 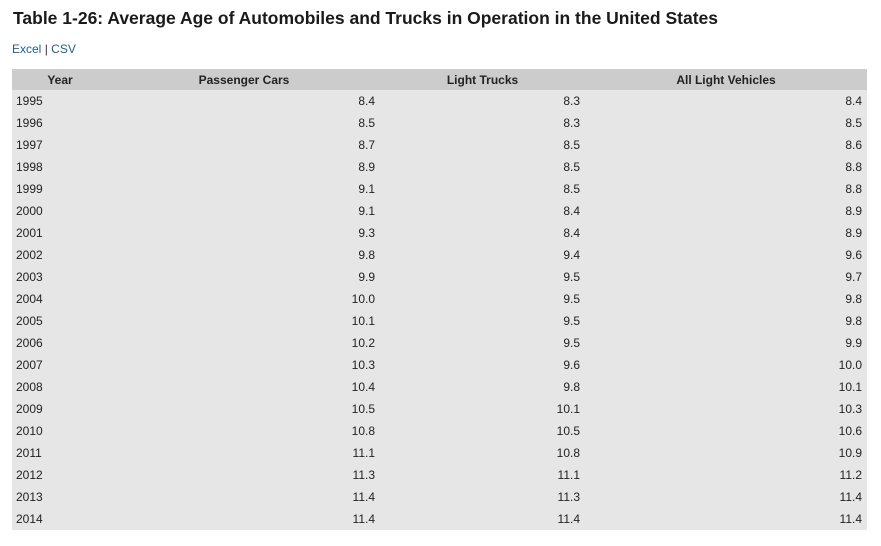 What do you see at coordinates (726, 453) in the screenshot?
I see `table-cell: 10.9` at bounding box center [726, 453].